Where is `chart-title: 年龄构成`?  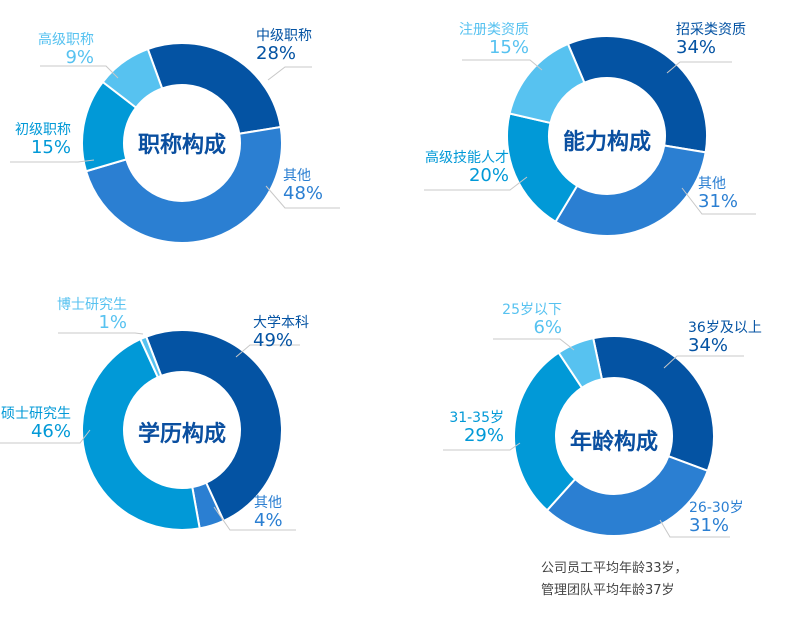
chart-title: 年龄构成 is located at coordinates (614, 442).